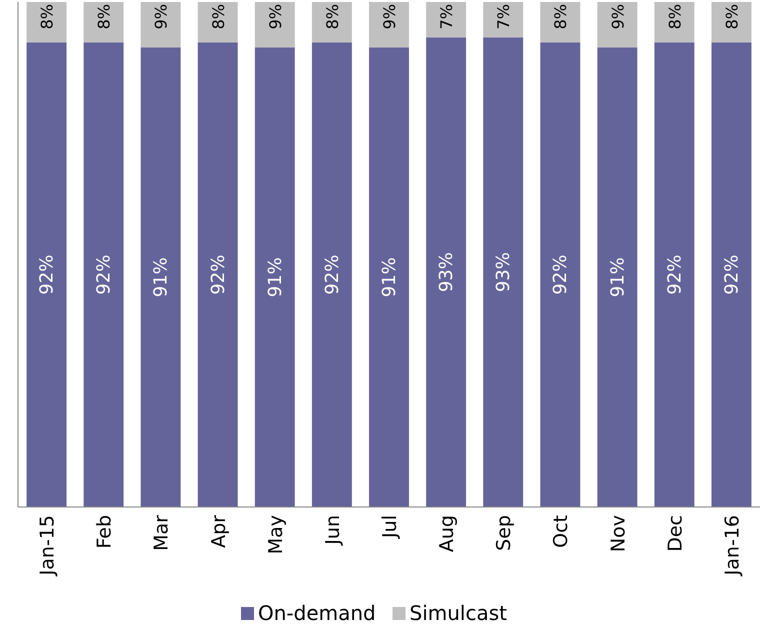 This screenshot has width=765, height=630. What do you see at coordinates (618, 533) in the screenshot?
I see `x-tick-label: Nov` at bounding box center [618, 533].